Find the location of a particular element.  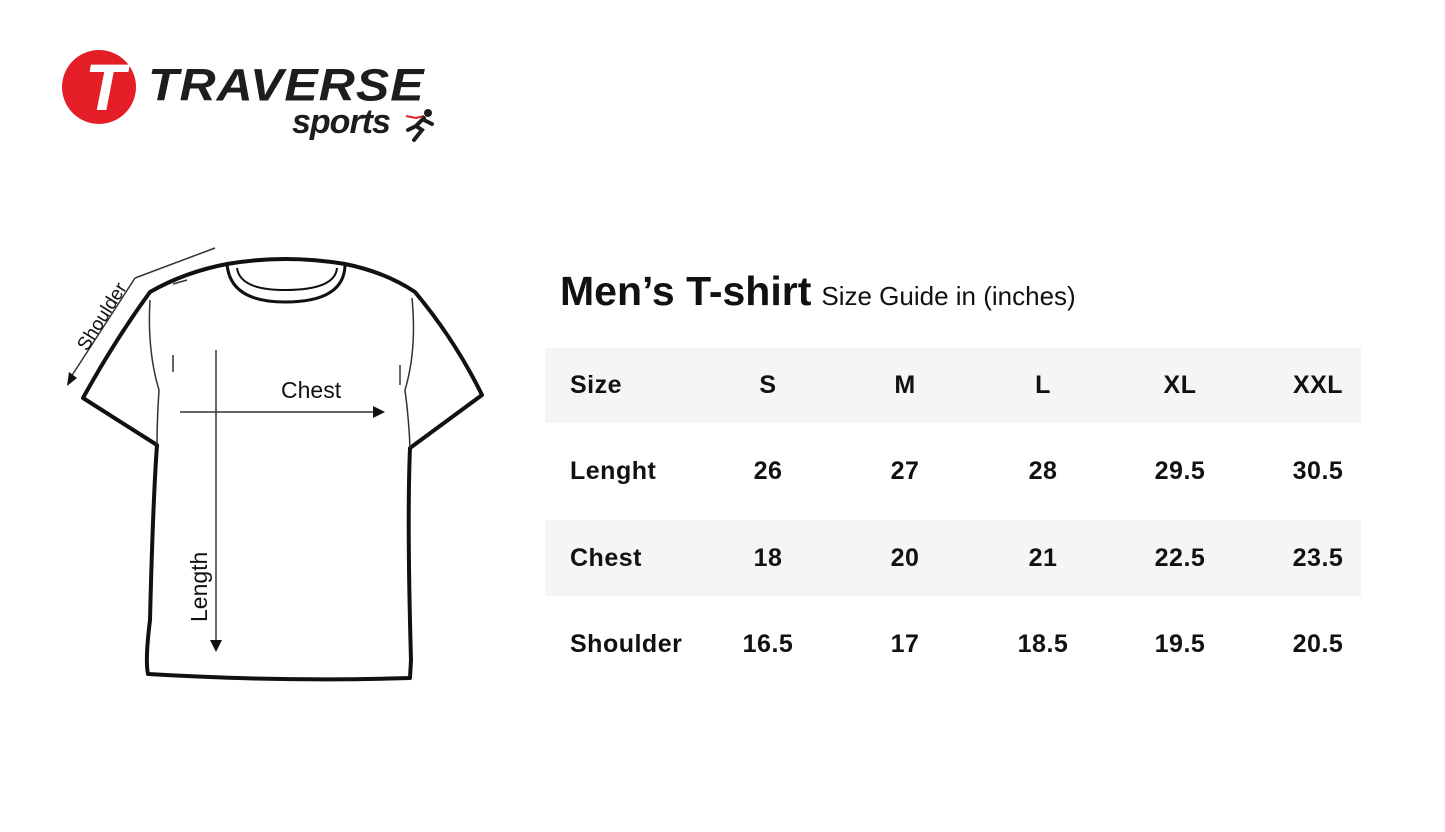

table-cell: 22.5 is located at coordinates (1180, 557).